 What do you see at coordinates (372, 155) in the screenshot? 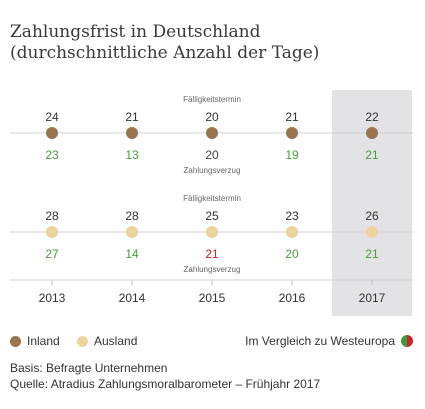
I see `inland-verzug-2017: 21` at bounding box center [372, 155].